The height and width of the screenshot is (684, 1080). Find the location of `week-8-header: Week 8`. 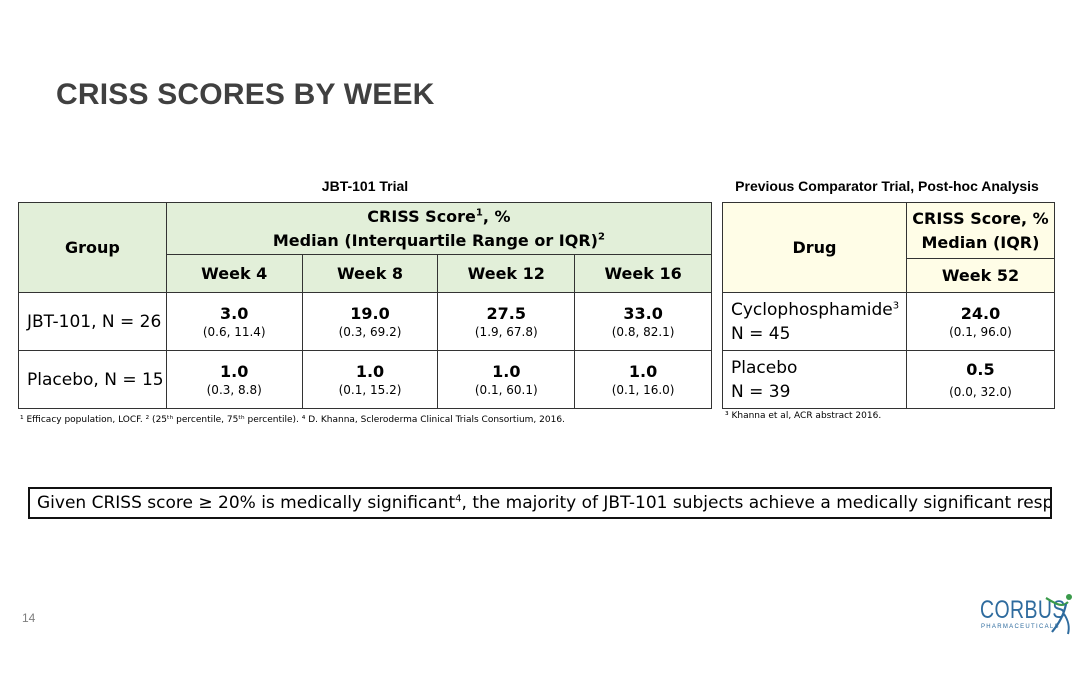

week-8-header: Week 8 is located at coordinates (370, 273).